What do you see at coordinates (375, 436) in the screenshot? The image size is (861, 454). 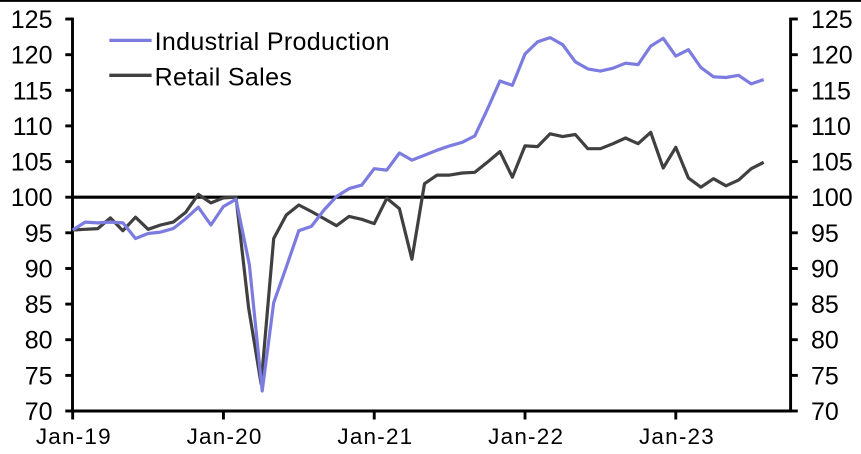 I see `svg-text: Jan-21` at bounding box center [375, 436].